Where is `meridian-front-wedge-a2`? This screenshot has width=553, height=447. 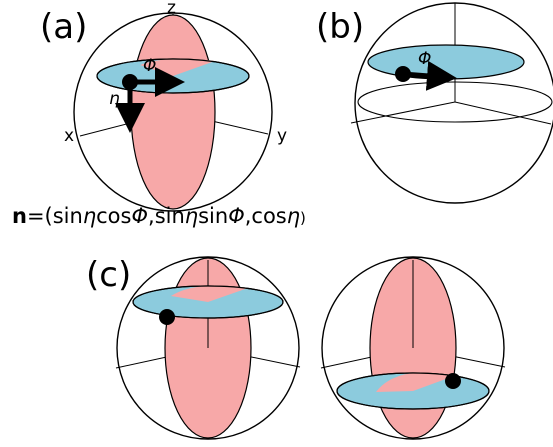
meridian-front-wedge-a2 is located at coordinates (135, 72).